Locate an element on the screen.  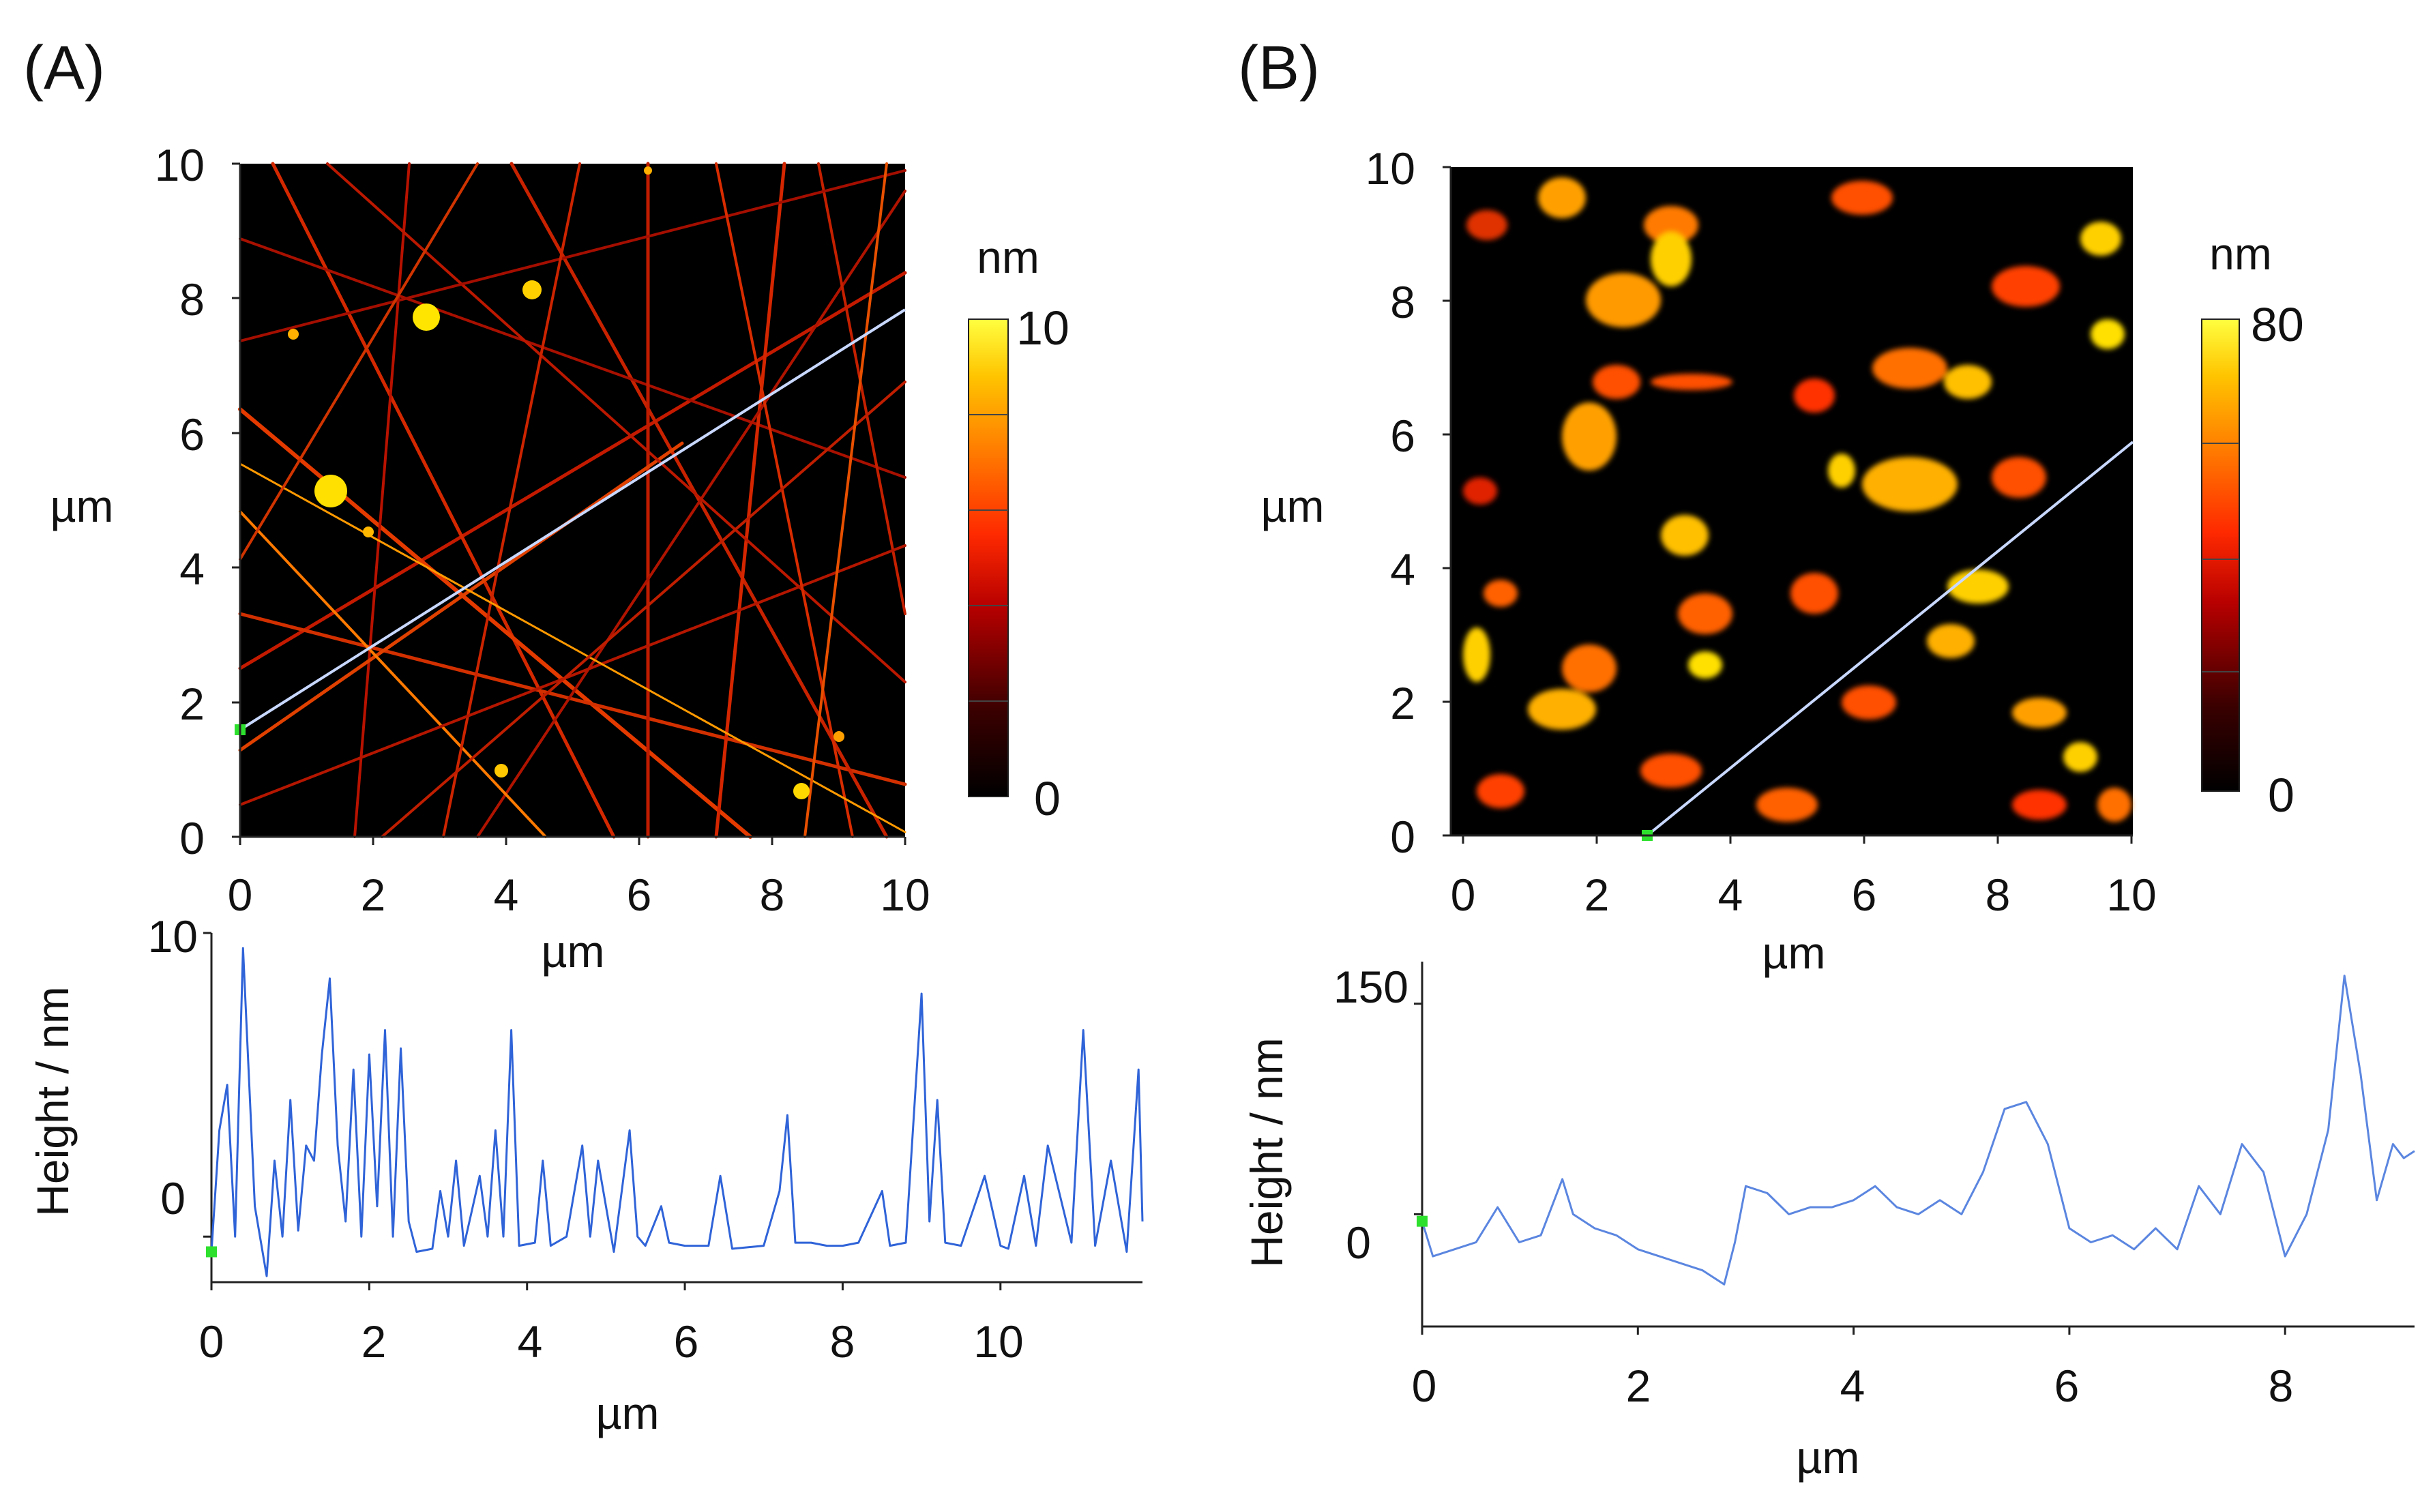
image-a-y-tick-label: 6 is located at coordinates (192, 434).